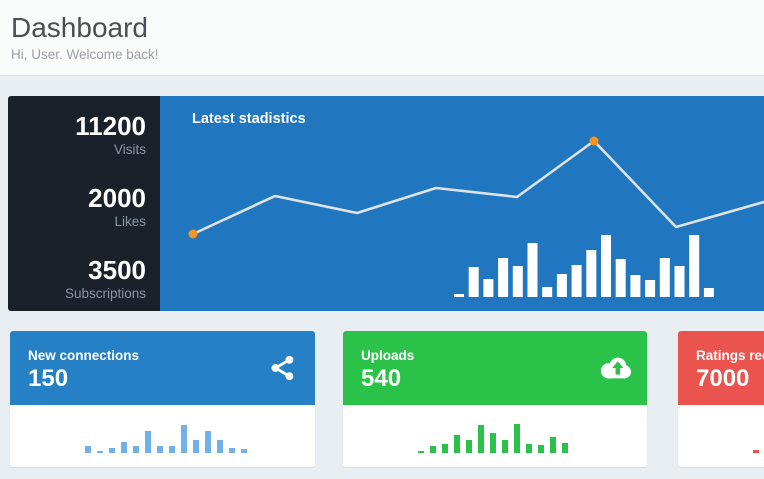  Describe the element at coordinates (105, 293) in the screenshot. I see `subscriptions-label: Subscriptions` at that location.